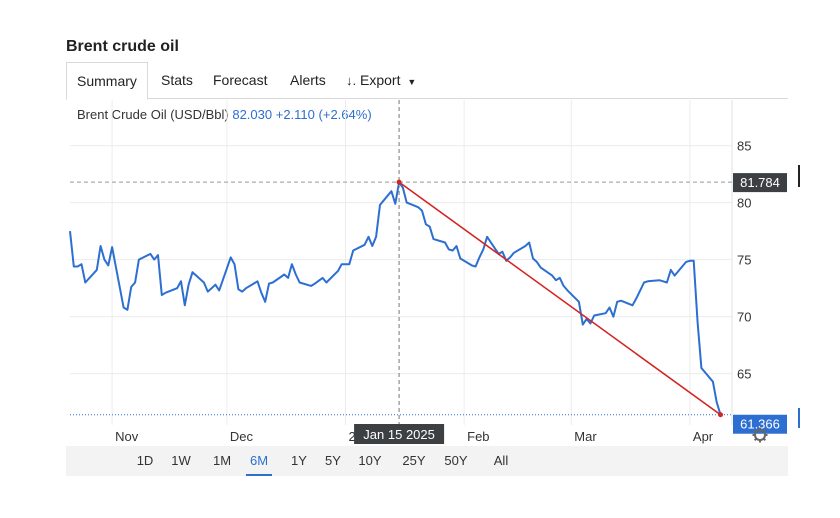  I want to click on trendline-handle-end, so click(721, 415).